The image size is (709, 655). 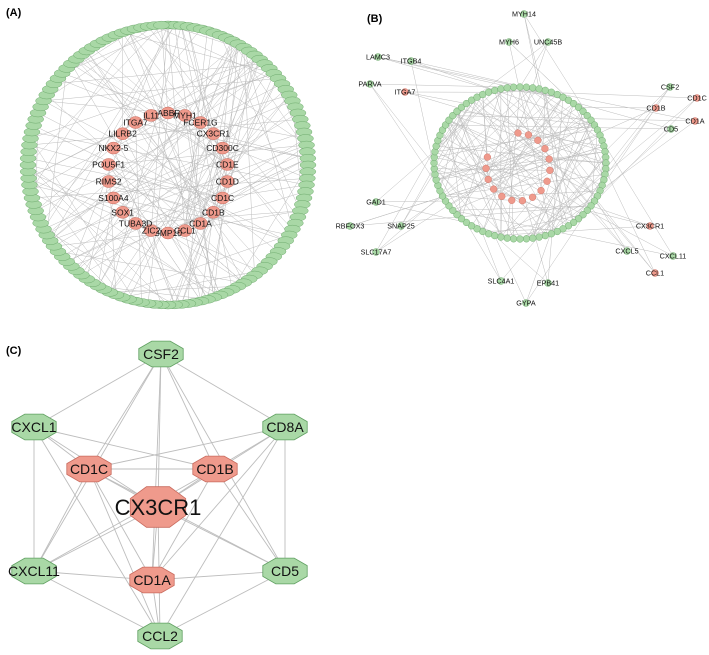 I want to click on node-label: CSF2, so click(x=670, y=87).